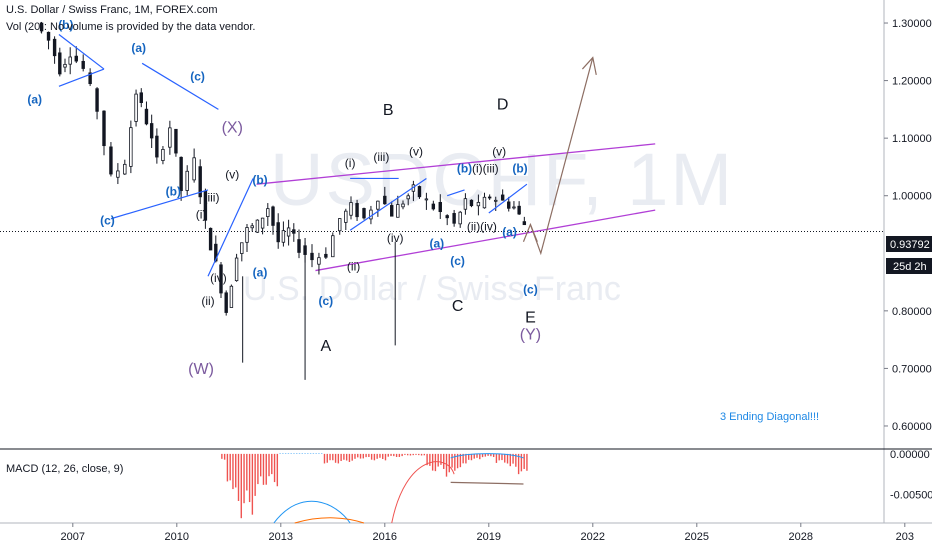  Describe the element at coordinates (353, 267) in the screenshot. I see `wave-label: (ii)` at that location.